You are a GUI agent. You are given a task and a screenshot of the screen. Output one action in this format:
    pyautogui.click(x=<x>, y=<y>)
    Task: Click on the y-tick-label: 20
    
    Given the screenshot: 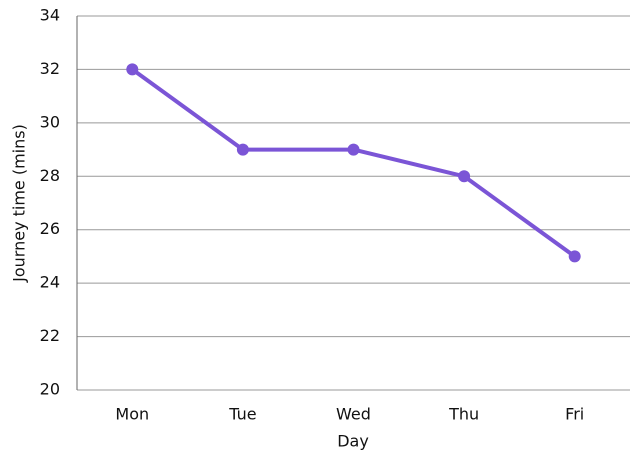 What is the action you would take?
    pyautogui.click(x=50, y=389)
    